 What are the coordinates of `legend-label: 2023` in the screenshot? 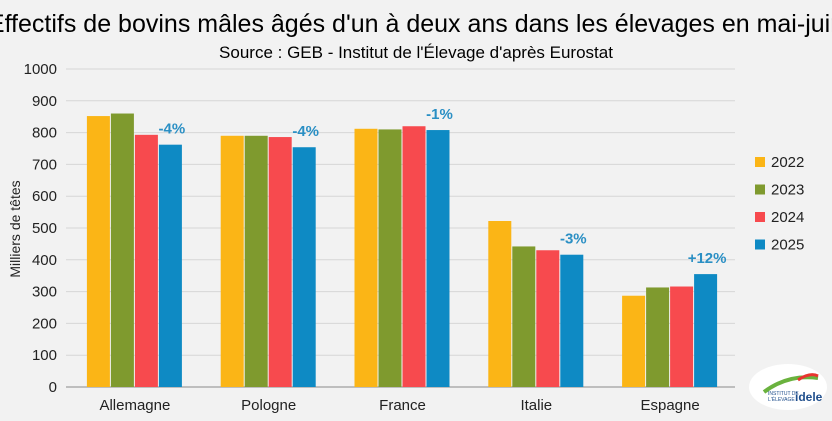 It's located at (787, 190).